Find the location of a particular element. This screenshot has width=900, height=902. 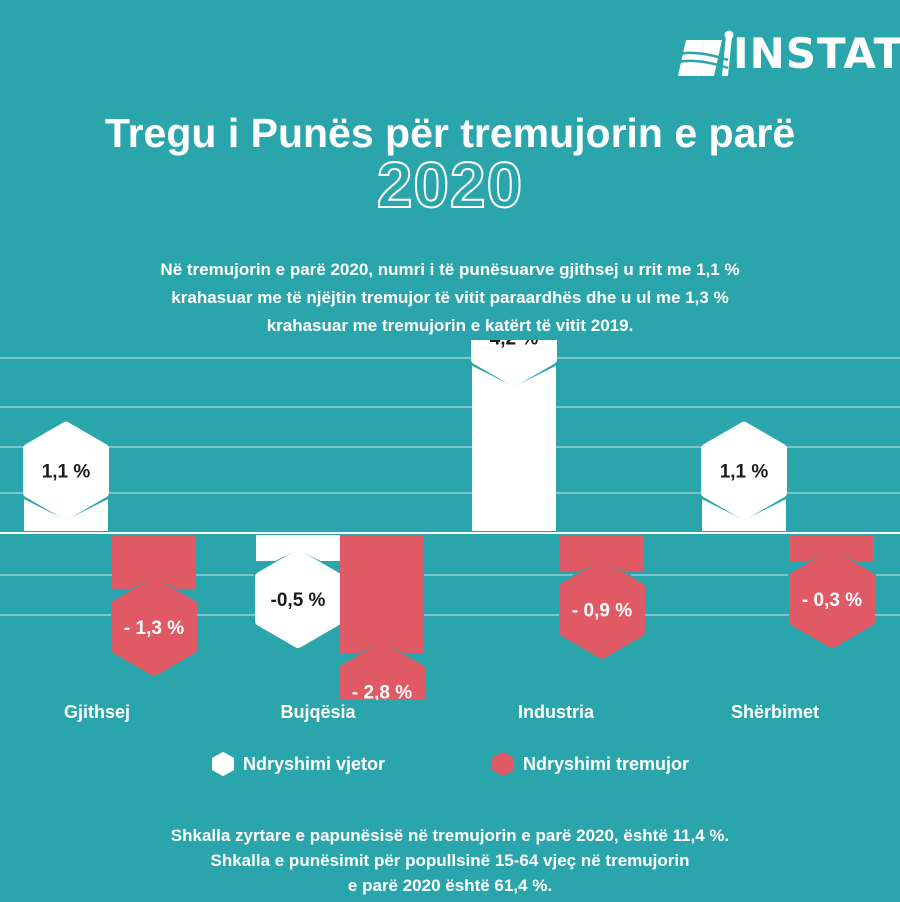

legend-label: Ndryshimi vjetor is located at coordinates (314, 763).